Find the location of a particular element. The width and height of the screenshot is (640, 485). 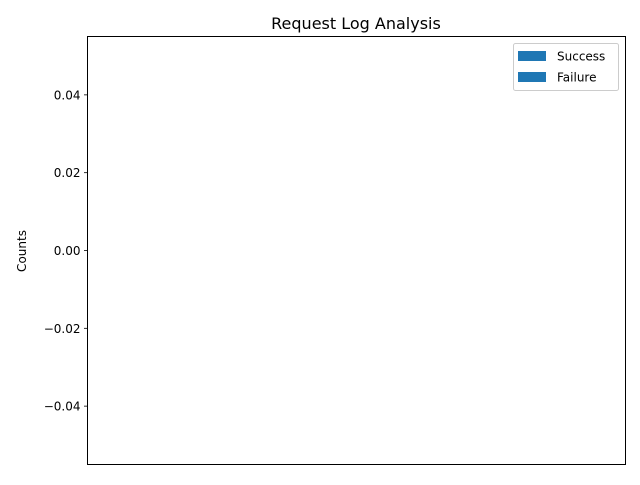

y-tick-label: 0.04 is located at coordinates (67, 95).